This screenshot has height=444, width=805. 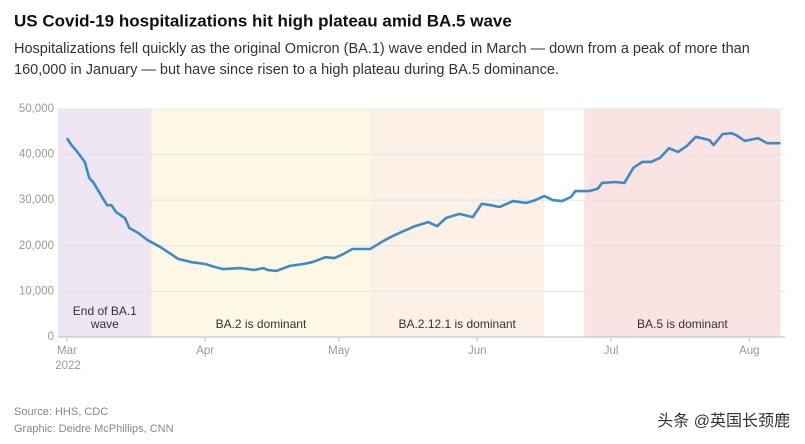 What do you see at coordinates (36, 109) in the screenshot?
I see `y-tick-label: 50,000` at bounding box center [36, 109].